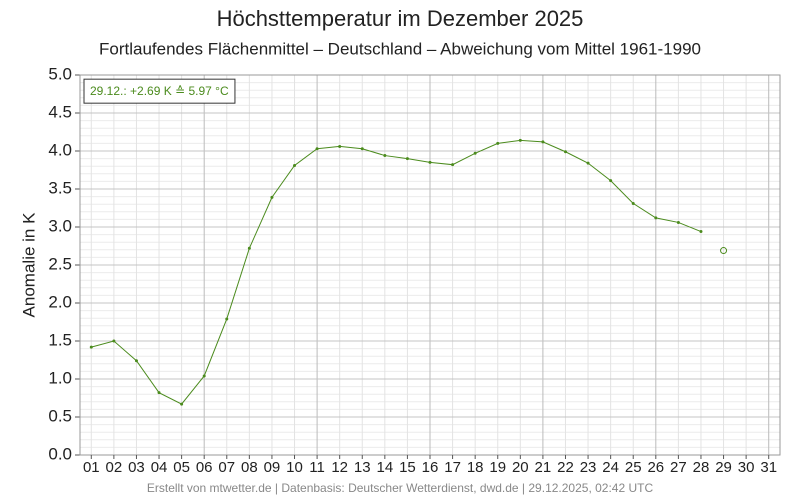 The image size is (800, 500). I want to click on y-tick-label: 2.0, so click(60, 301).